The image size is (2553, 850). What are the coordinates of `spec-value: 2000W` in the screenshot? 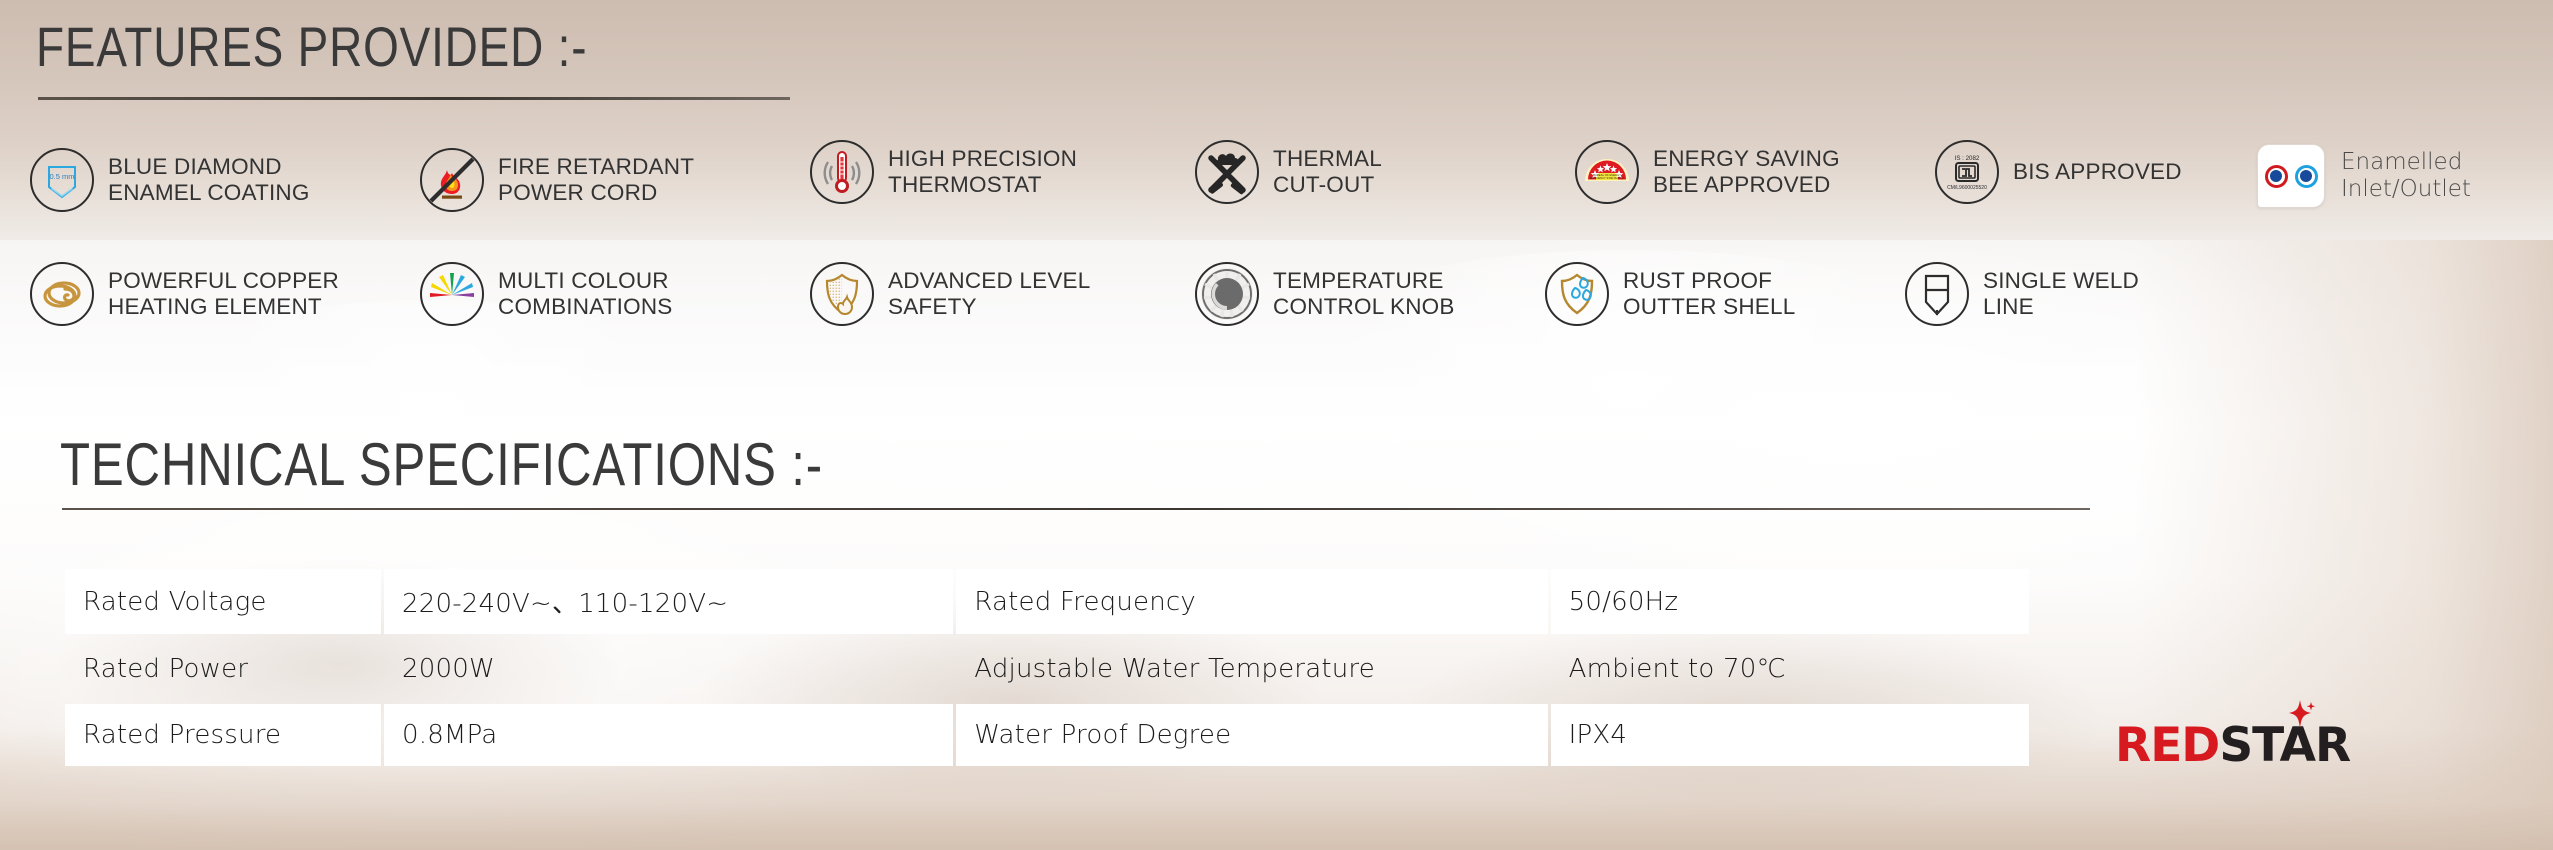 It's located at (448, 669).